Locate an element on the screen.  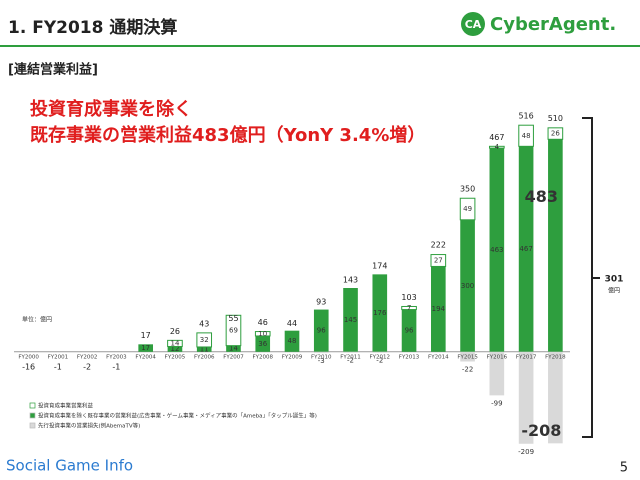
value-label: 32 is located at coordinates (204, 340).